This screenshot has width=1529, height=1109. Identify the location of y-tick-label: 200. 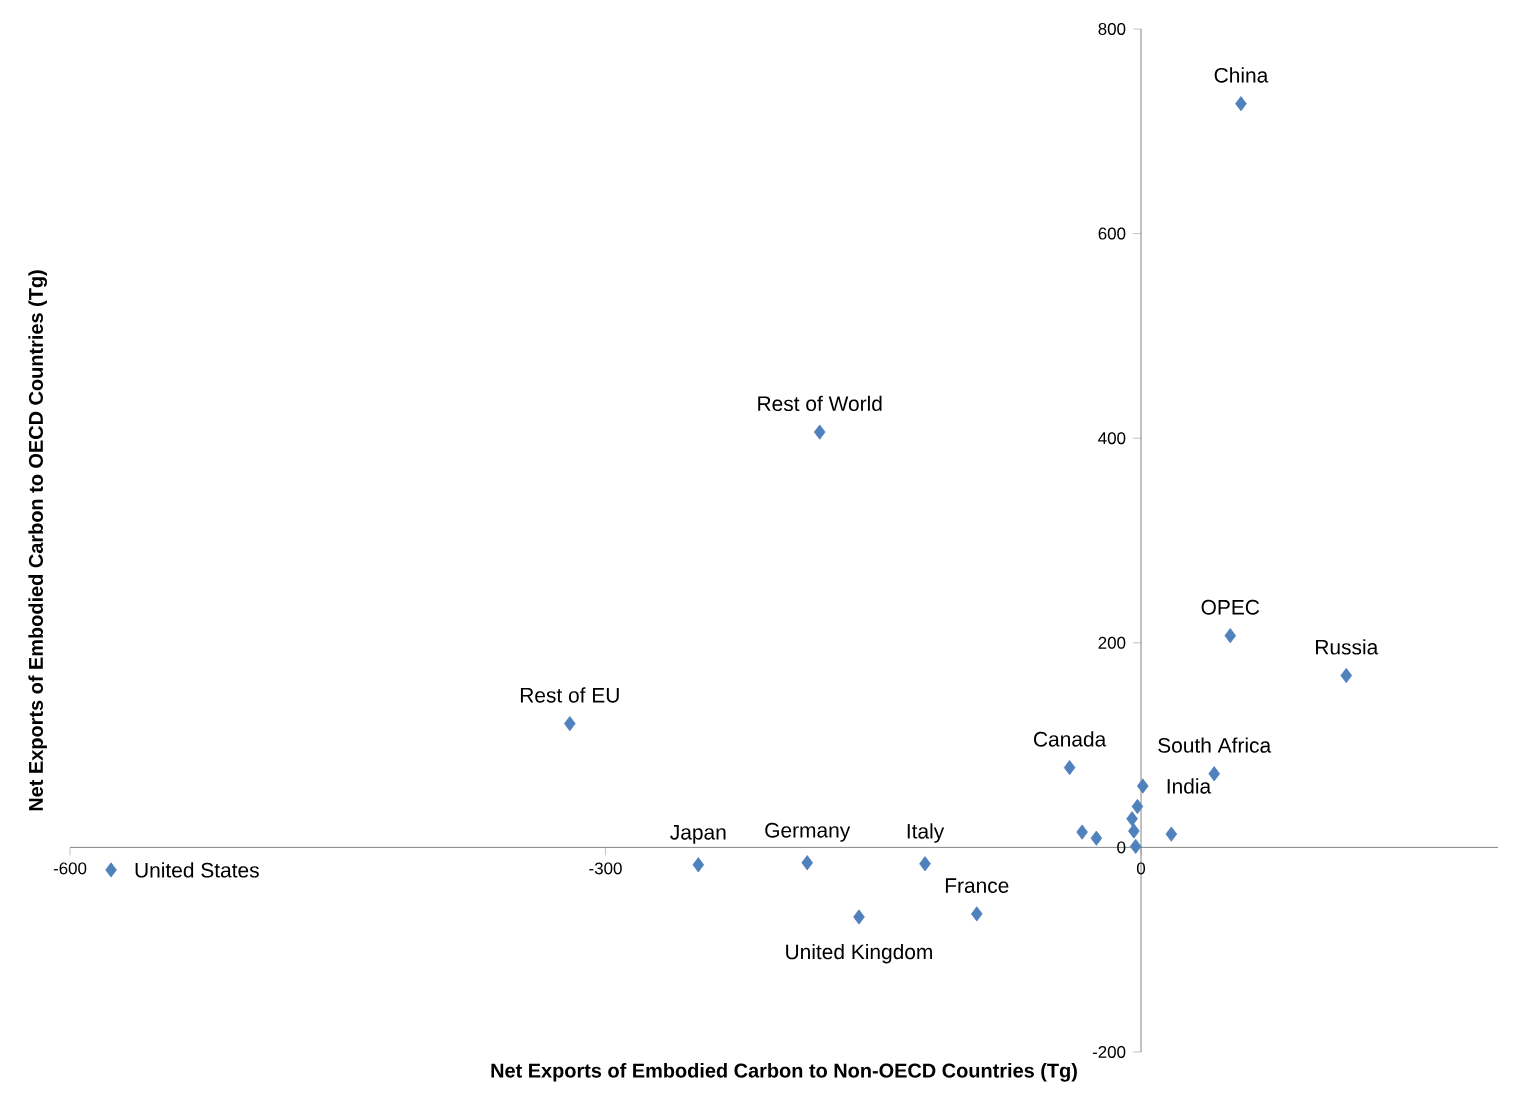
(1112, 642).